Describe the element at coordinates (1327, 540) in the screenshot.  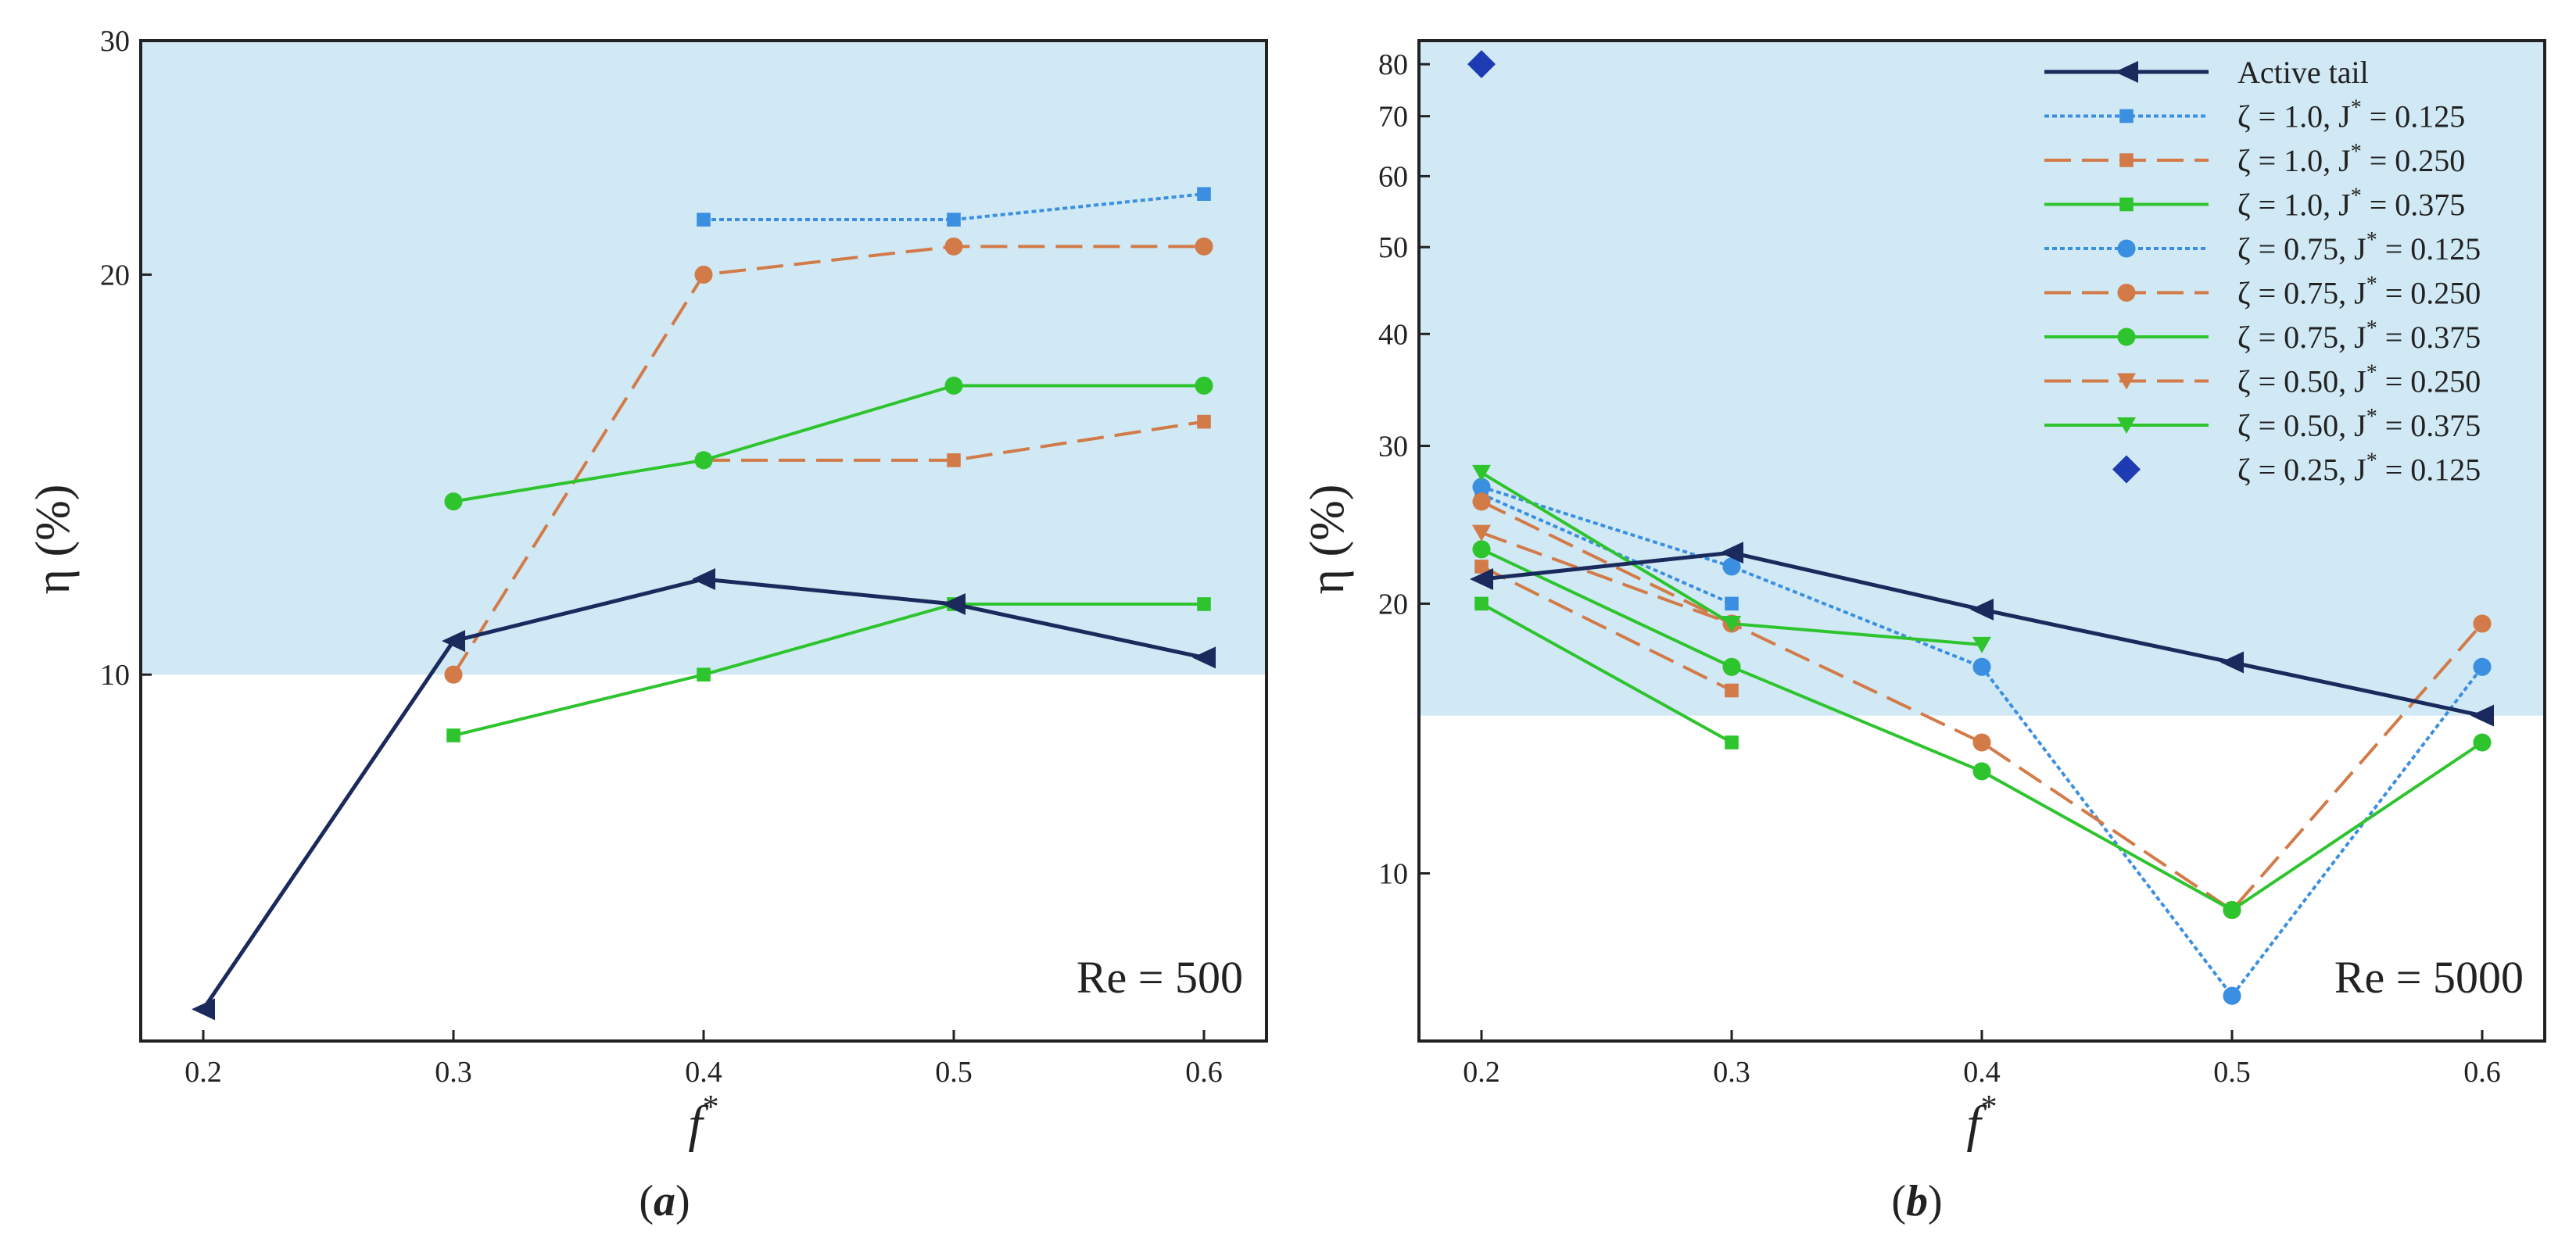
I see `panel-b-y-axis-title: η (%)` at that location.